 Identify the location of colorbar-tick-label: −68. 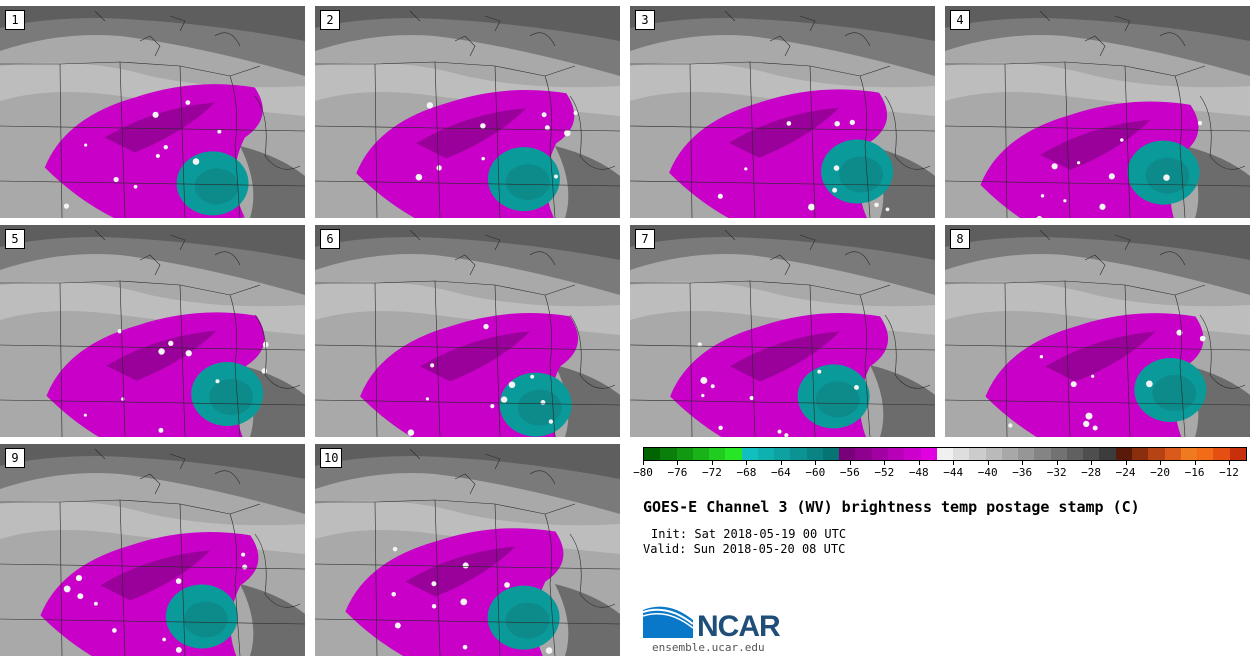
(746, 472).